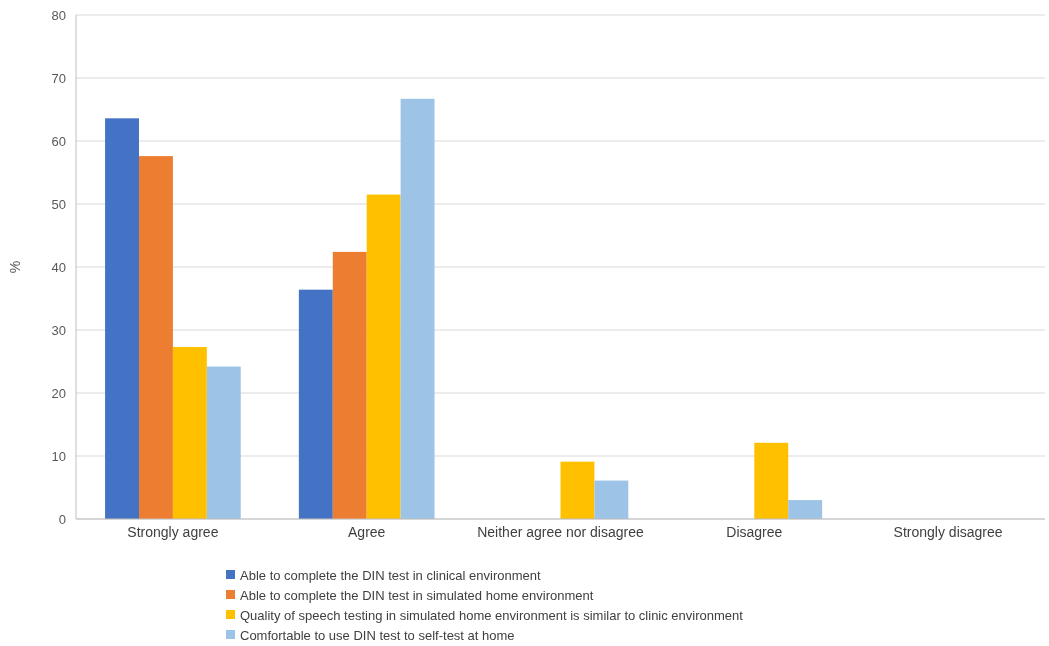 This screenshot has height=646, width=1049. What do you see at coordinates (948, 532) in the screenshot?
I see `x-tick-label: Strongly disagree` at bounding box center [948, 532].